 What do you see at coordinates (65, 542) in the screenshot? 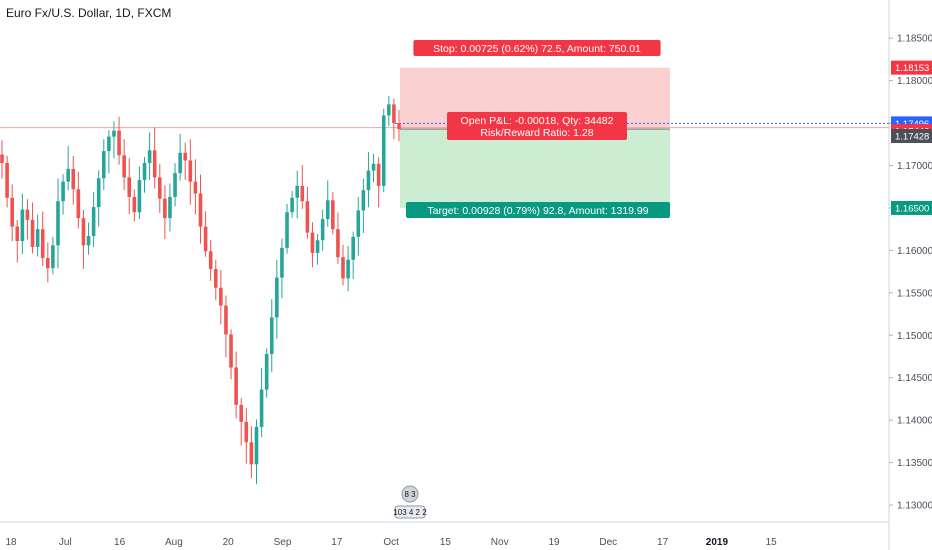
I see `x-tick-label: Jul` at bounding box center [65, 542].